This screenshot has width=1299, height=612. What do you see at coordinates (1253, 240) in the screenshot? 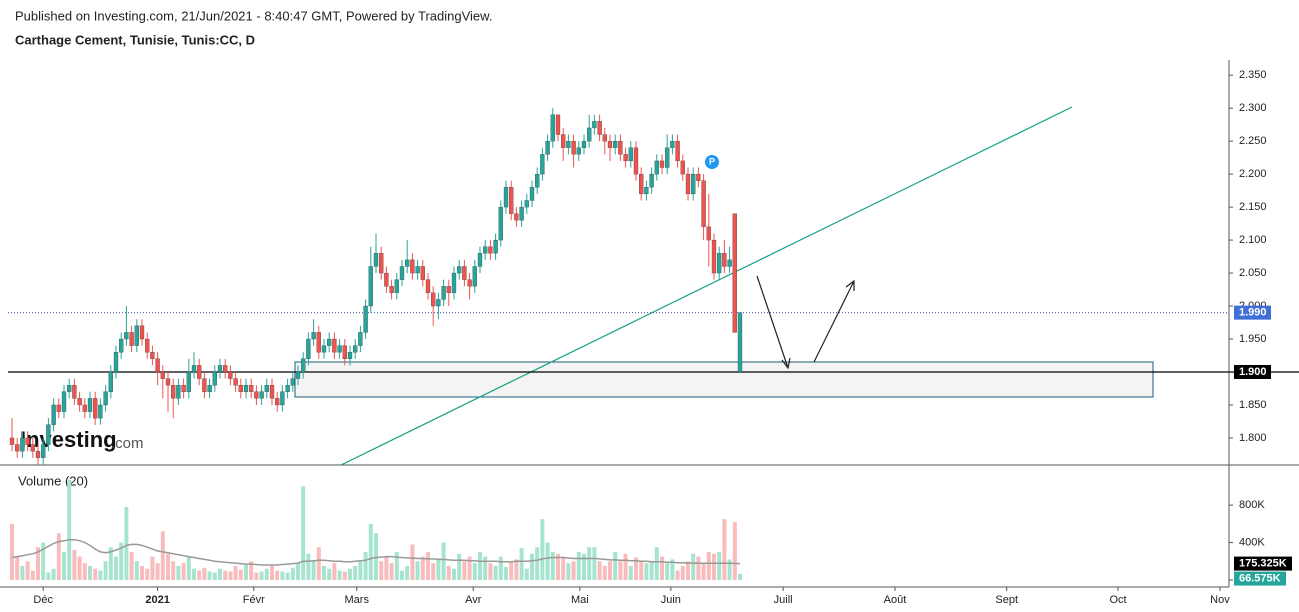
I see `y-tick-label: 2.100` at bounding box center [1253, 240].